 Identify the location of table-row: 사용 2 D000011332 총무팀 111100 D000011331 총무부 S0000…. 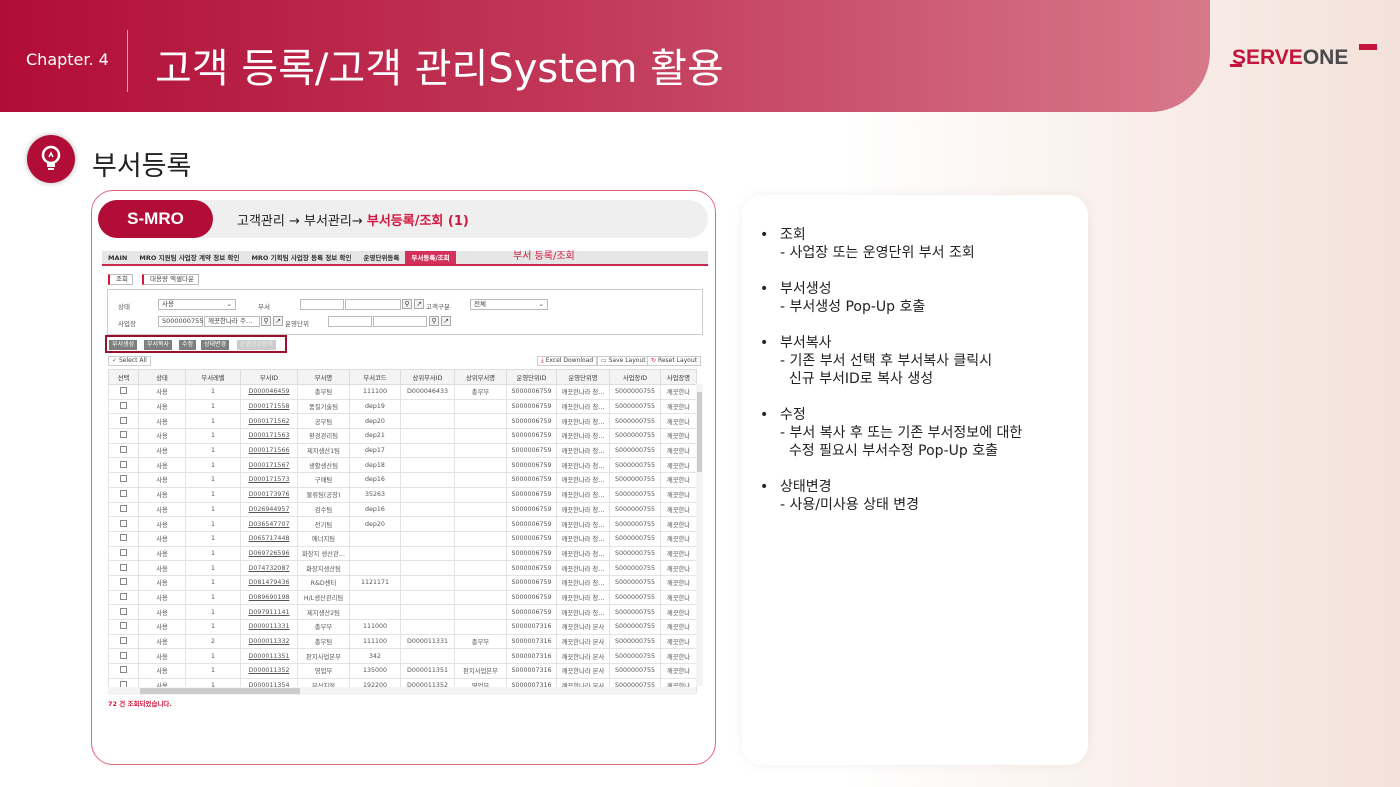
(402, 641).